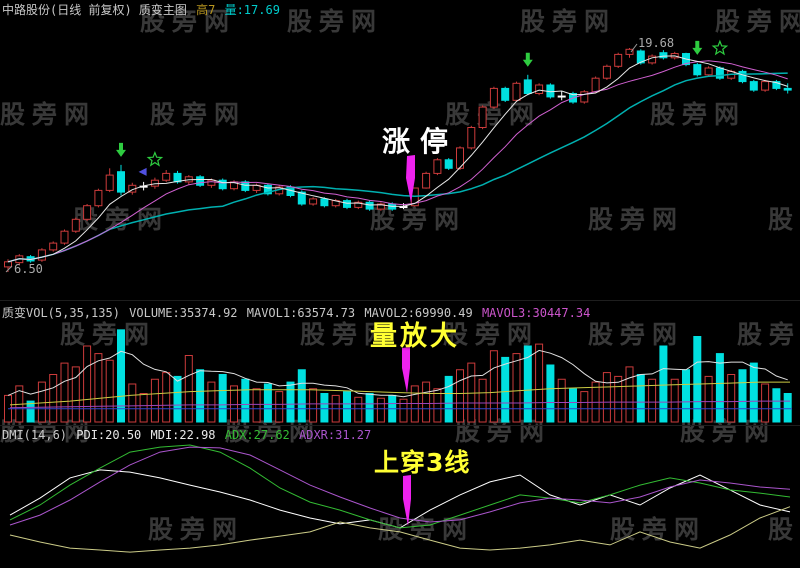 This screenshot has height=568, width=800. What do you see at coordinates (406, 370) in the screenshot?
I see `annotation-arrow-volume` at bounding box center [406, 370].